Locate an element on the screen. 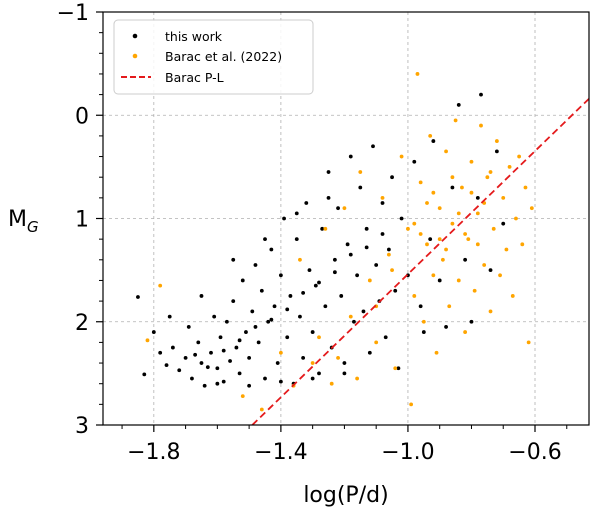 The image size is (590, 508). x-tick-label-1: −1.4 is located at coordinates (280, 452).